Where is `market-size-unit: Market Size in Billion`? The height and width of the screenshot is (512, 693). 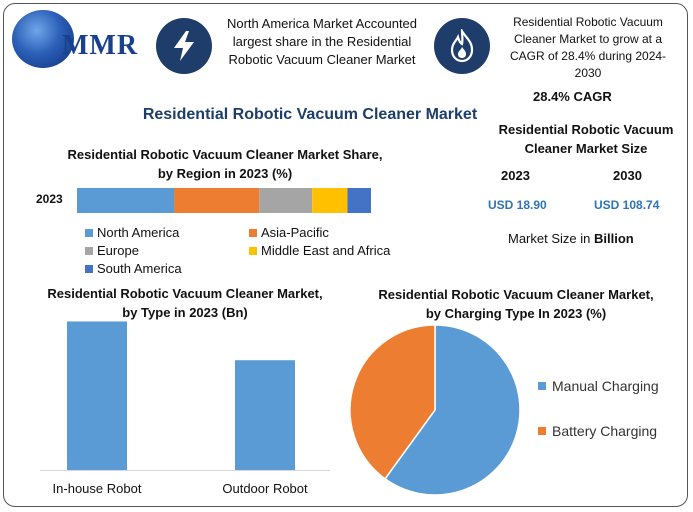 market-size-unit: Market Size in Billion is located at coordinates (571, 238).